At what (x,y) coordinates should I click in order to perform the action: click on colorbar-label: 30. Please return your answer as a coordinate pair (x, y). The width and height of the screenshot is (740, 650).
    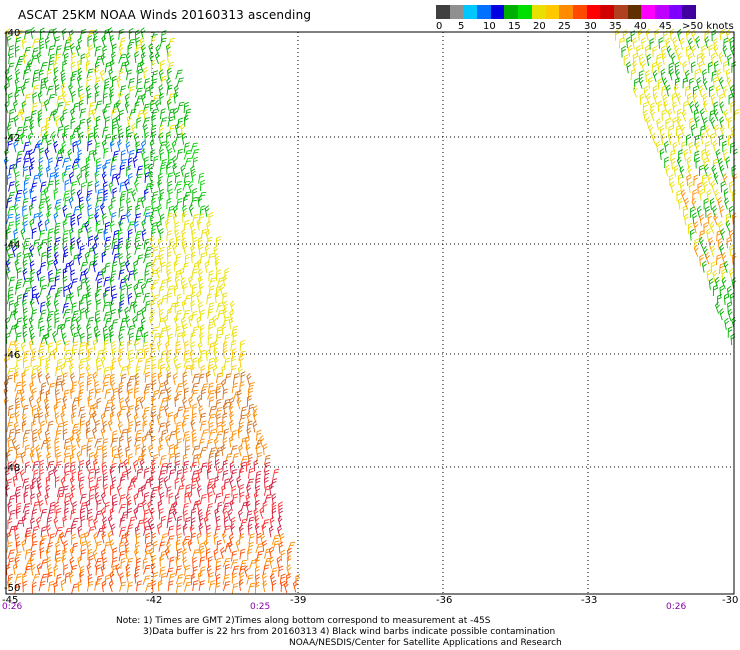
    Looking at the image, I should click on (590, 26).